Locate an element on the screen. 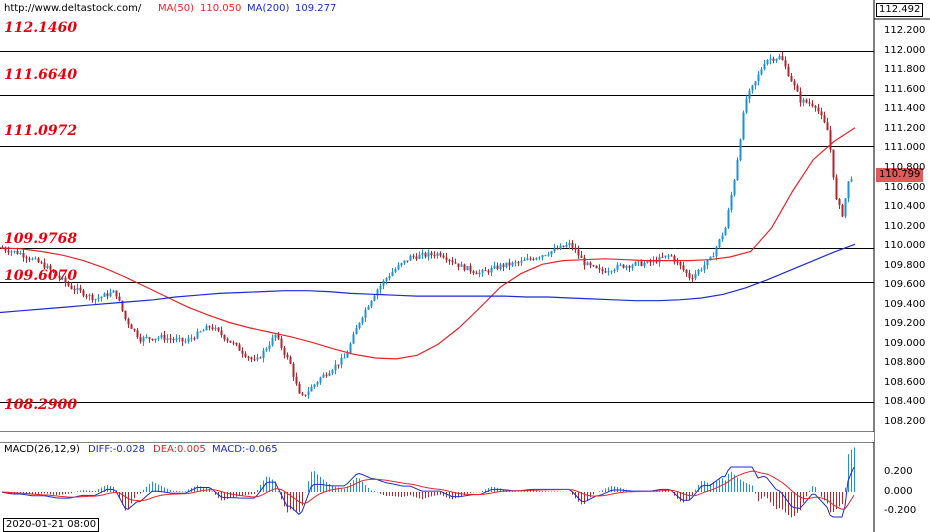  y-tick: 109.000 is located at coordinates (905, 343).